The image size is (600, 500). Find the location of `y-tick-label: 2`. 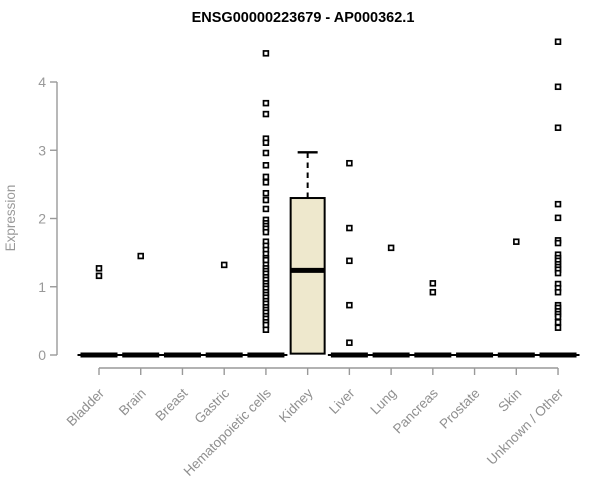

y-tick-label: 2 is located at coordinates (42, 219).